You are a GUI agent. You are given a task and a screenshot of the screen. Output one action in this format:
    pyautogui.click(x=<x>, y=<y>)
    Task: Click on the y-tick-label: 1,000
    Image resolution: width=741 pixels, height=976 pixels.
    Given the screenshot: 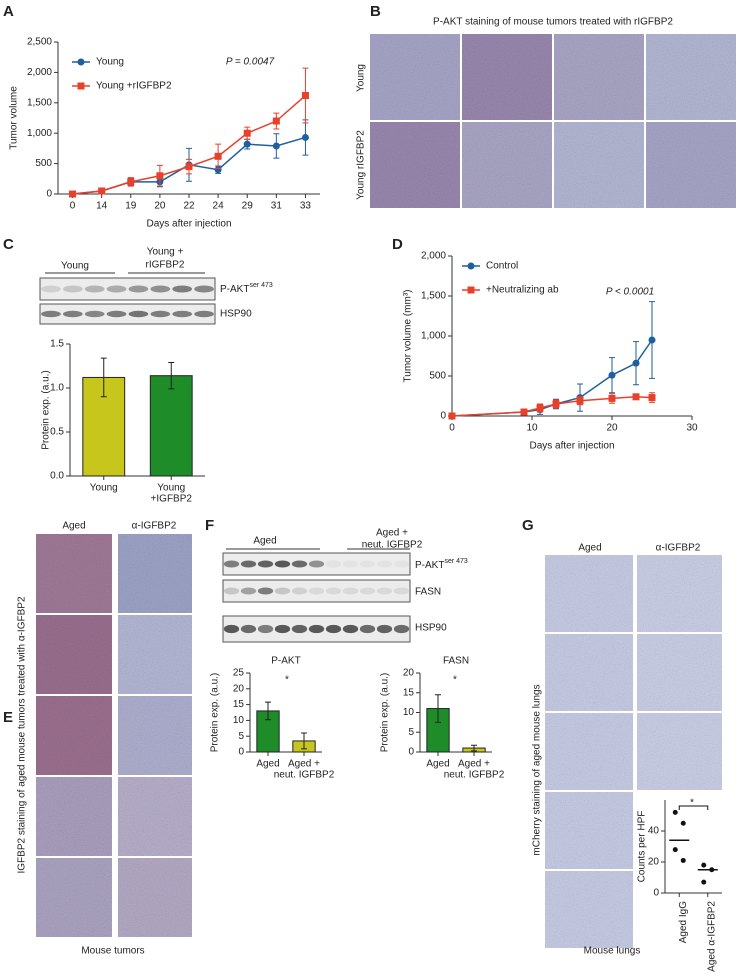 What is the action you would take?
    pyautogui.click(x=433, y=336)
    